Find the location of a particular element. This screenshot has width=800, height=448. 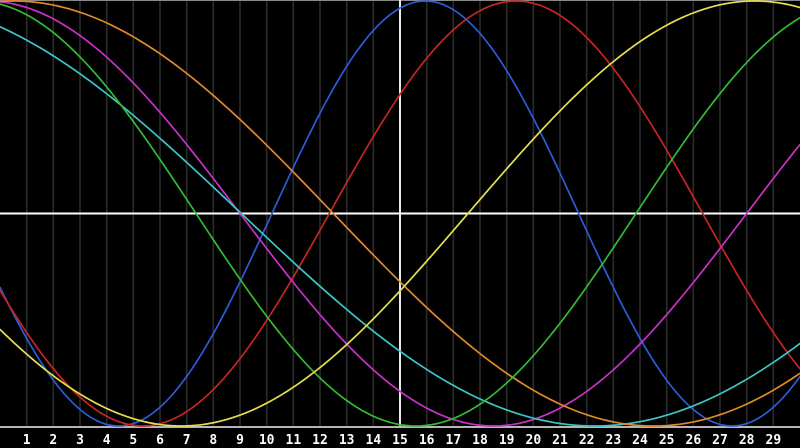

x-tick-label: 17 is located at coordinates (454, 440).